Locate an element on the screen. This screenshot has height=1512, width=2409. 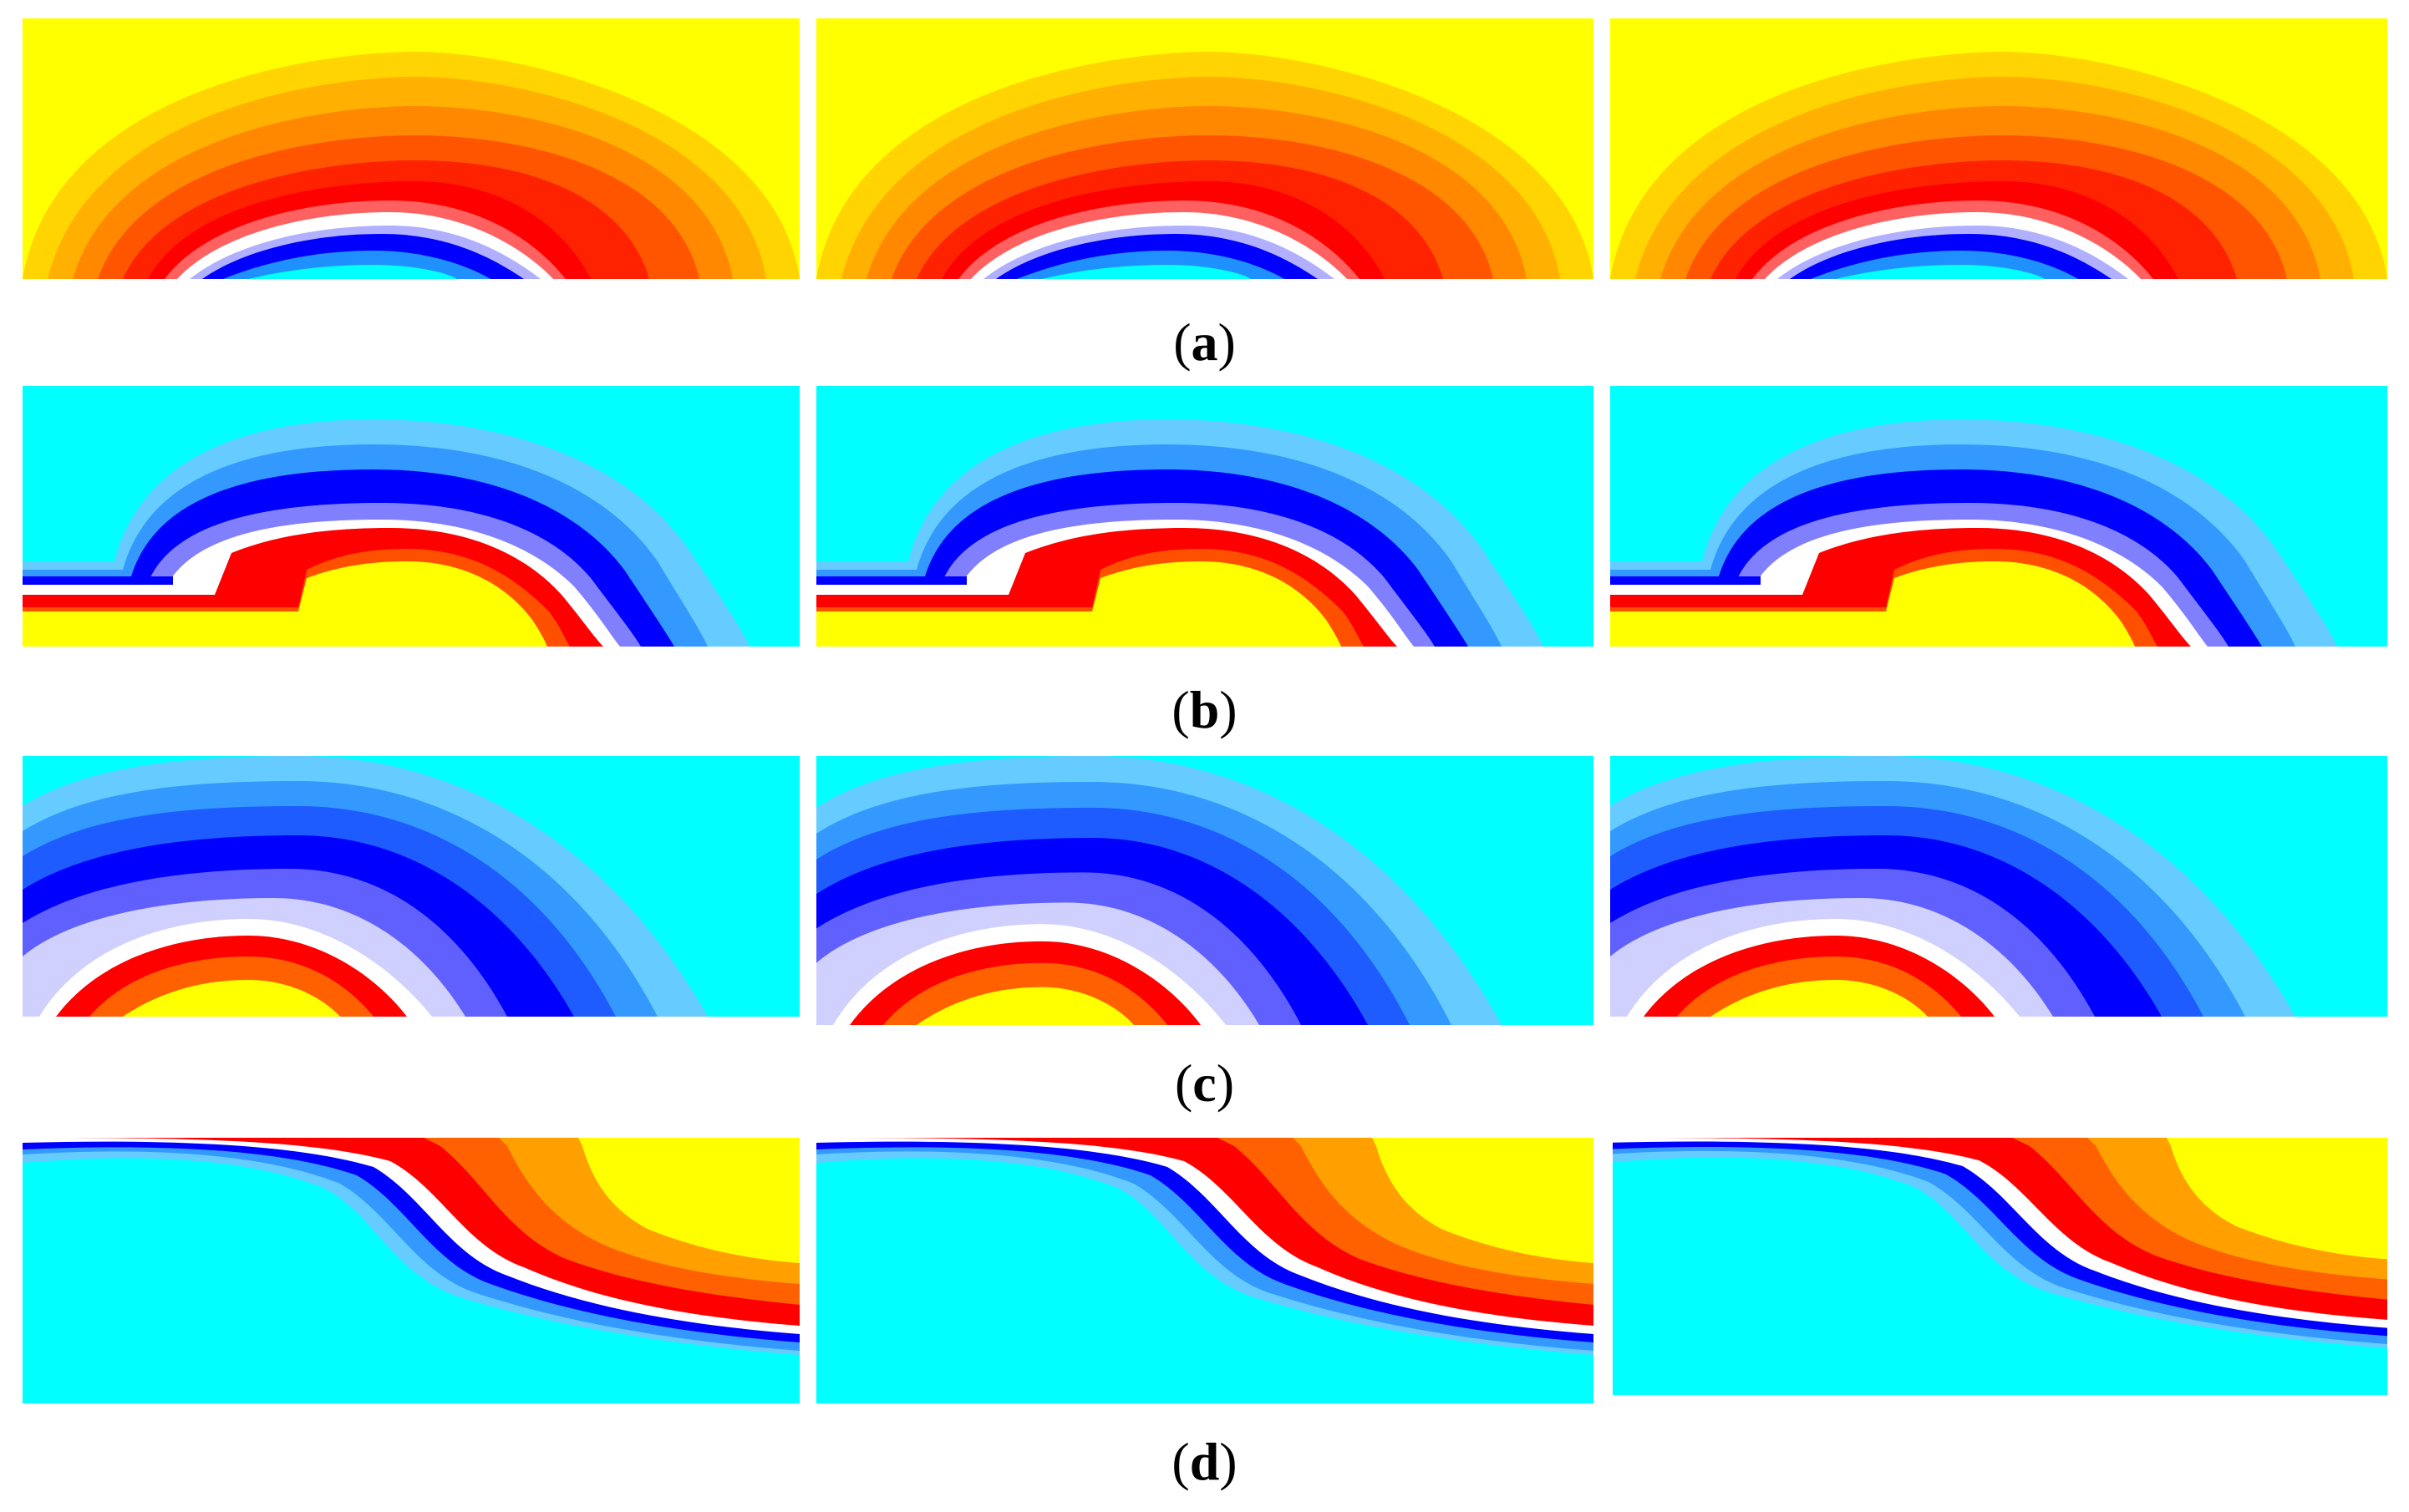
caption-b: (b) is located at coordinates (1204, 709).